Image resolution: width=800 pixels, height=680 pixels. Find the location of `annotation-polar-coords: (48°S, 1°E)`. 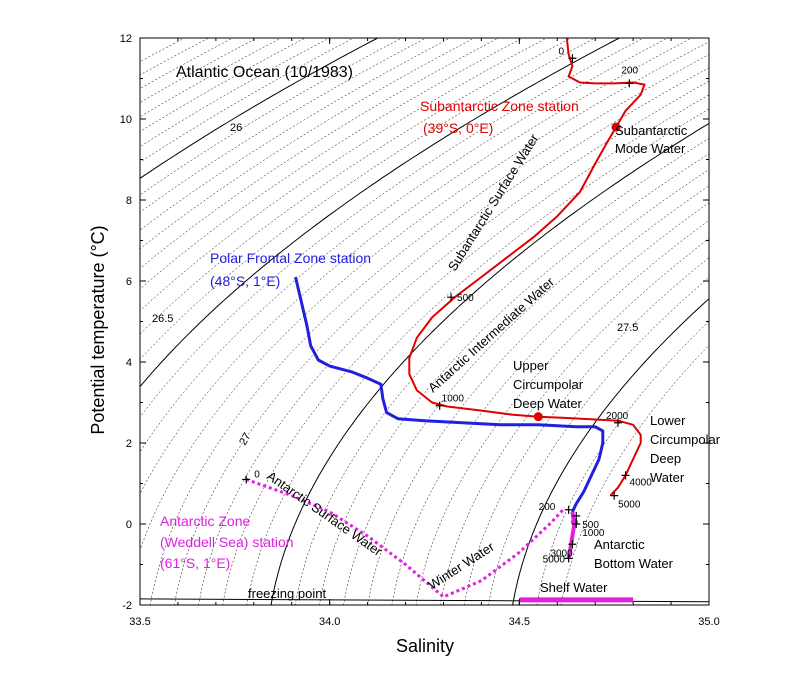

annotation-polar-coords: (48°S, 1°E) is located at coordinates (245, 281).